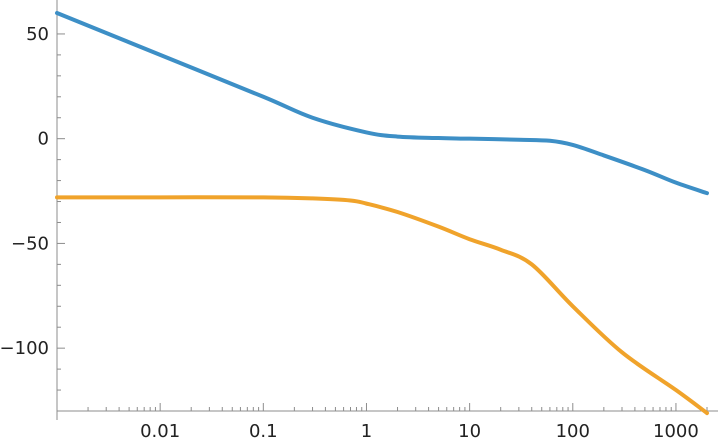 The width and height of the screenshot is (720, 444). I want to click on y-tick-label: 50, so click(37, 34).